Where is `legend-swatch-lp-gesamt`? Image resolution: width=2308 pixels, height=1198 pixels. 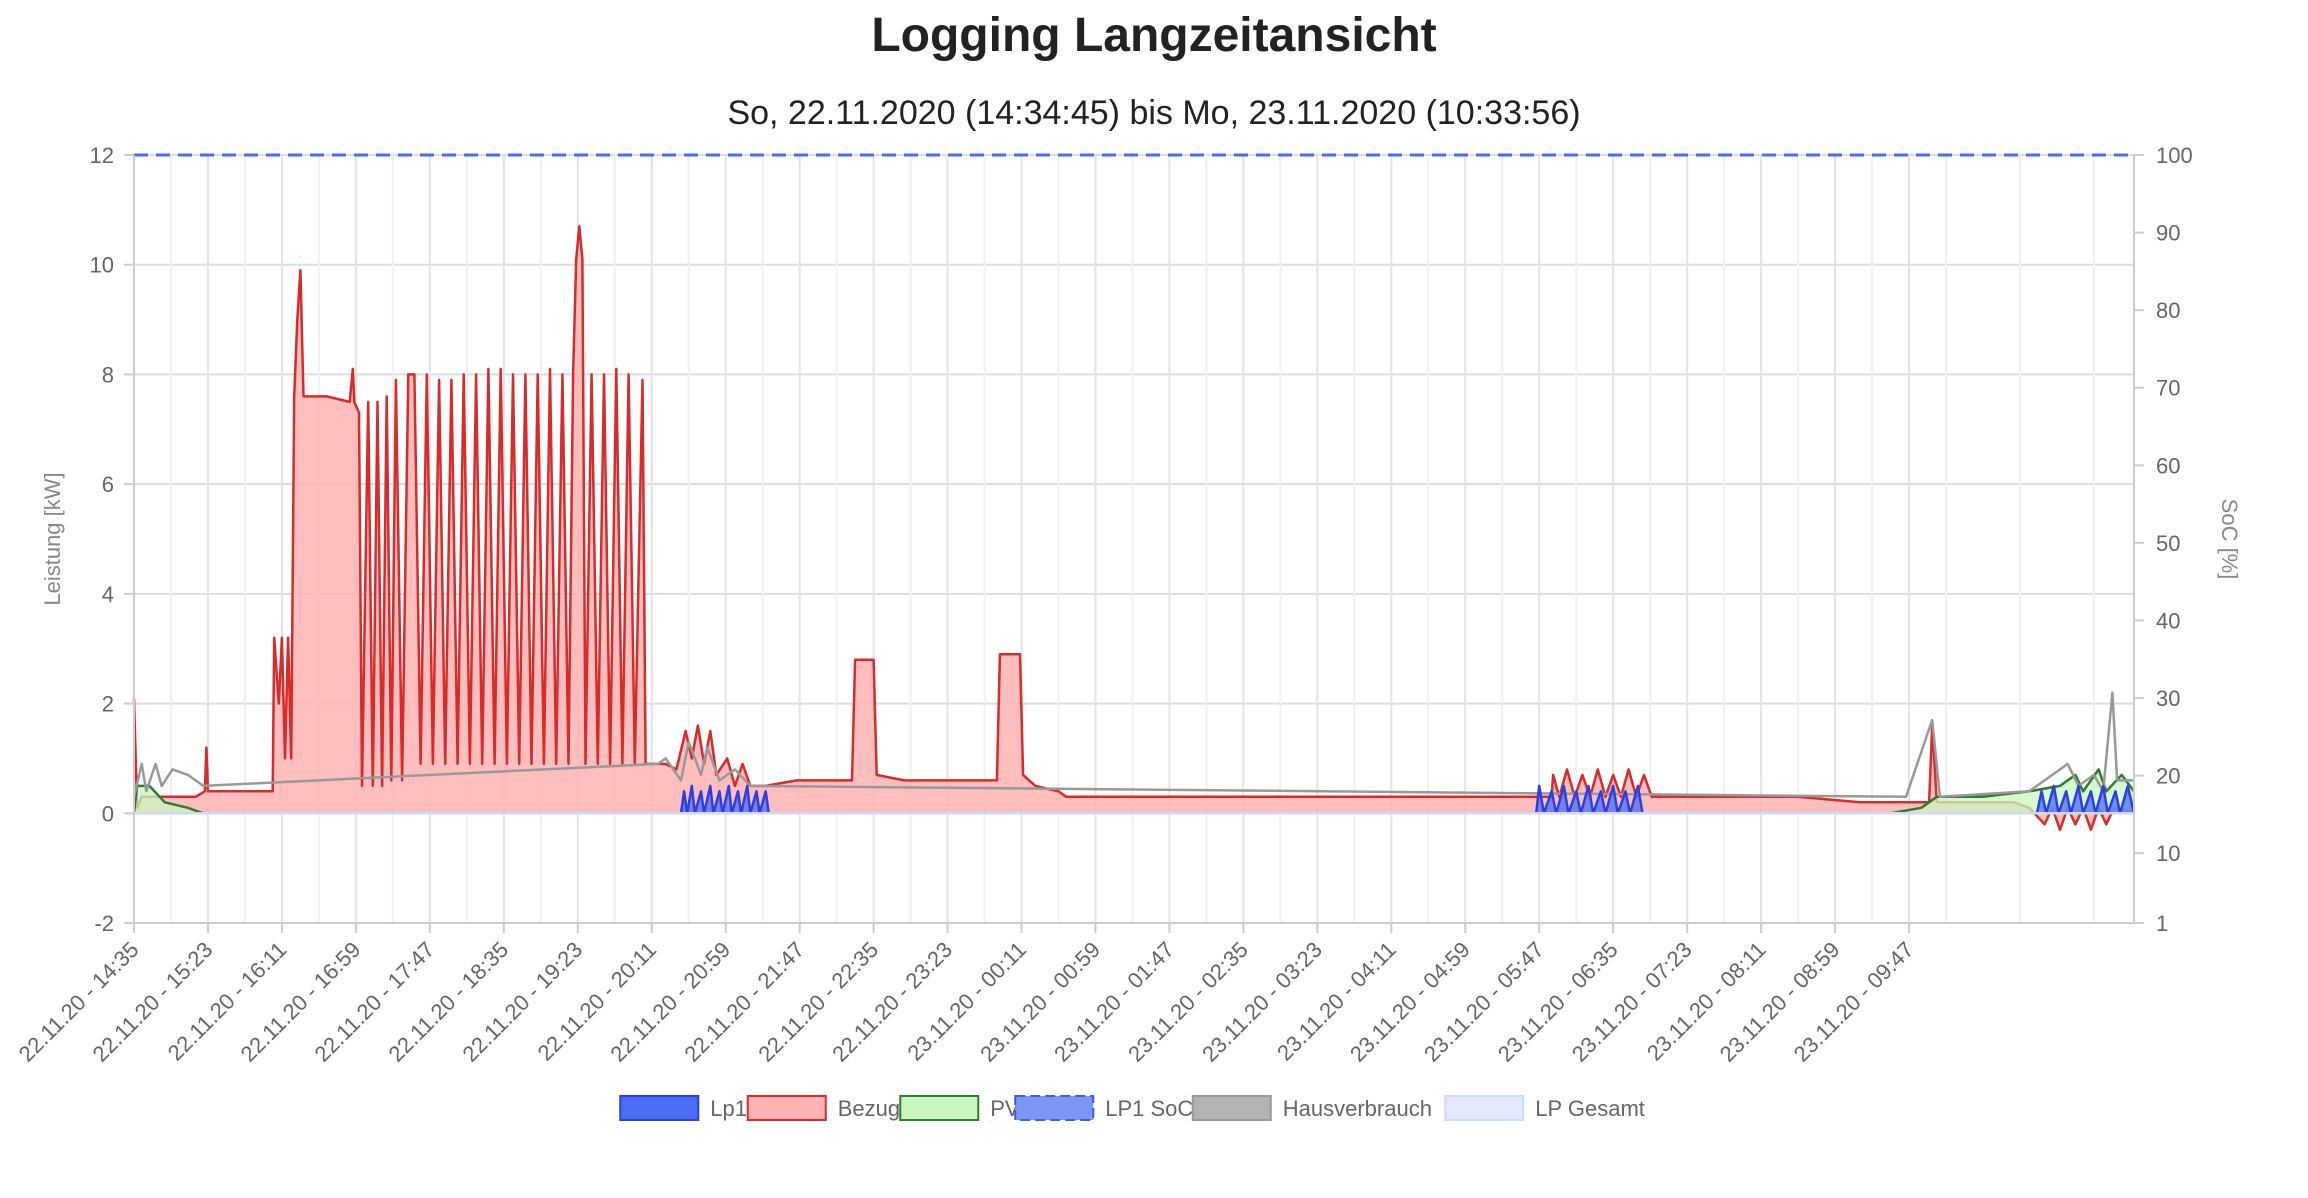 legend-swatch-lp-gesamt is located at coordinates (1484, 1108).